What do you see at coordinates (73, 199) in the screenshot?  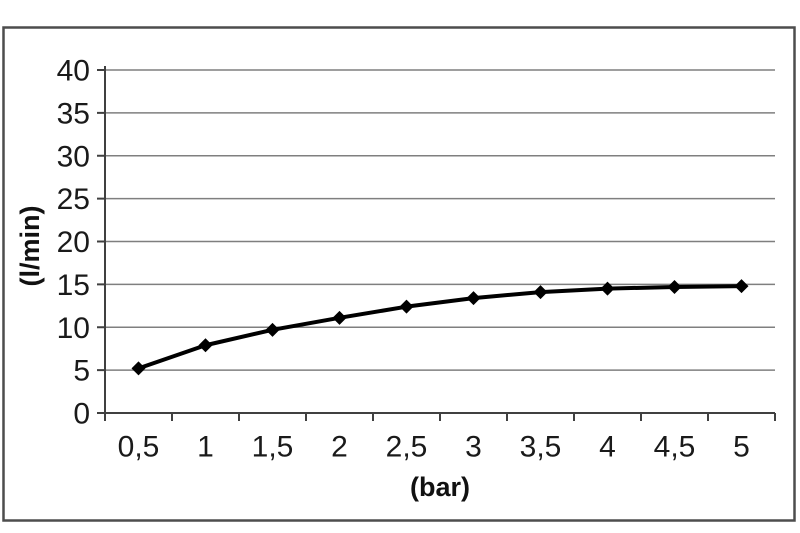 I see `y-tick-label: 25` at bounding box center [73, 199].